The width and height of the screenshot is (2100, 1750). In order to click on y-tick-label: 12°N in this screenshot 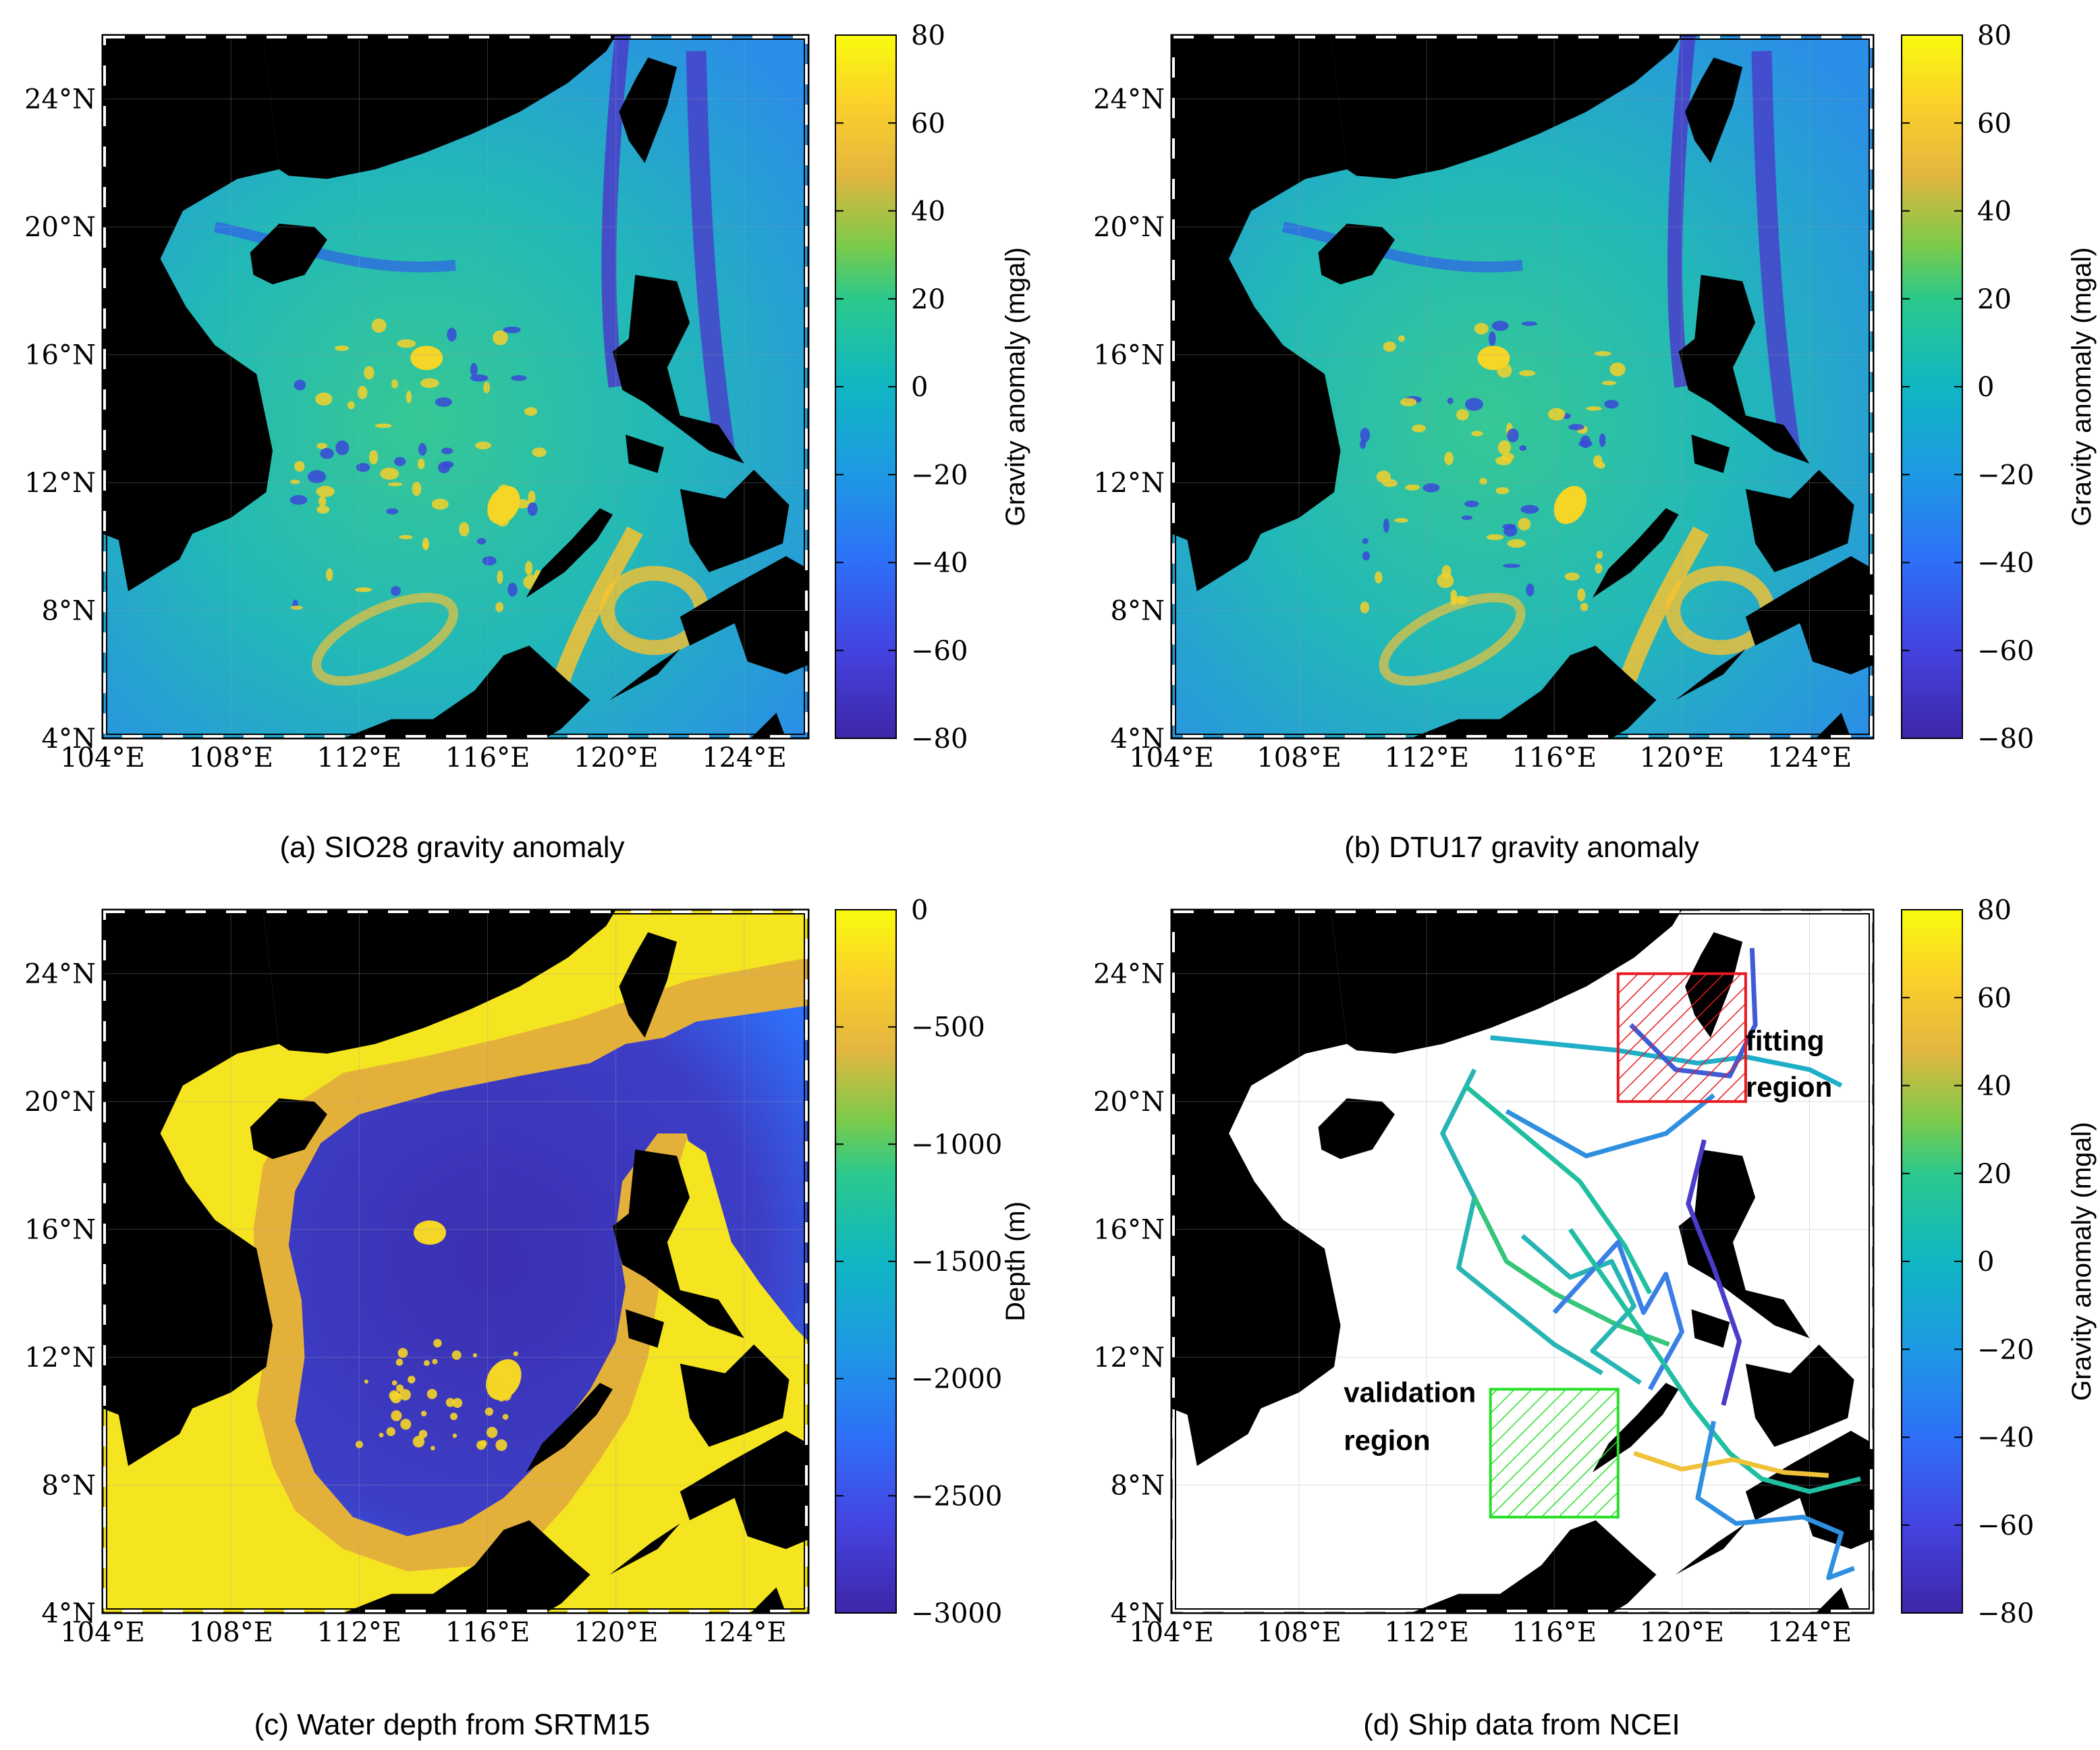, I will do `click(1129, 1357)`.